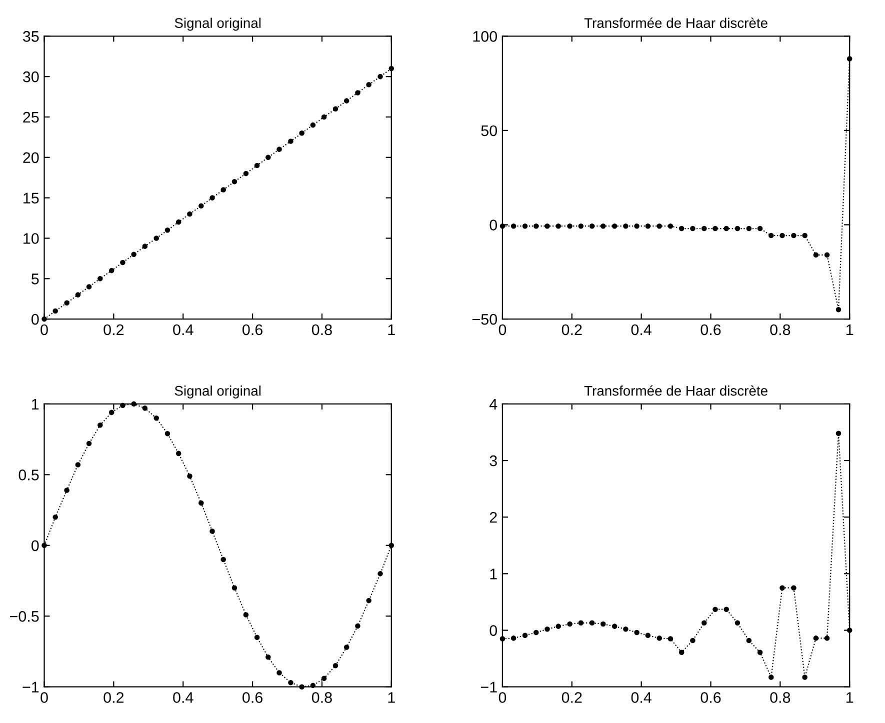  Describe the element at coordinates (489, 130) in the screenshot. I see `y-tick-label: 50` at that location.